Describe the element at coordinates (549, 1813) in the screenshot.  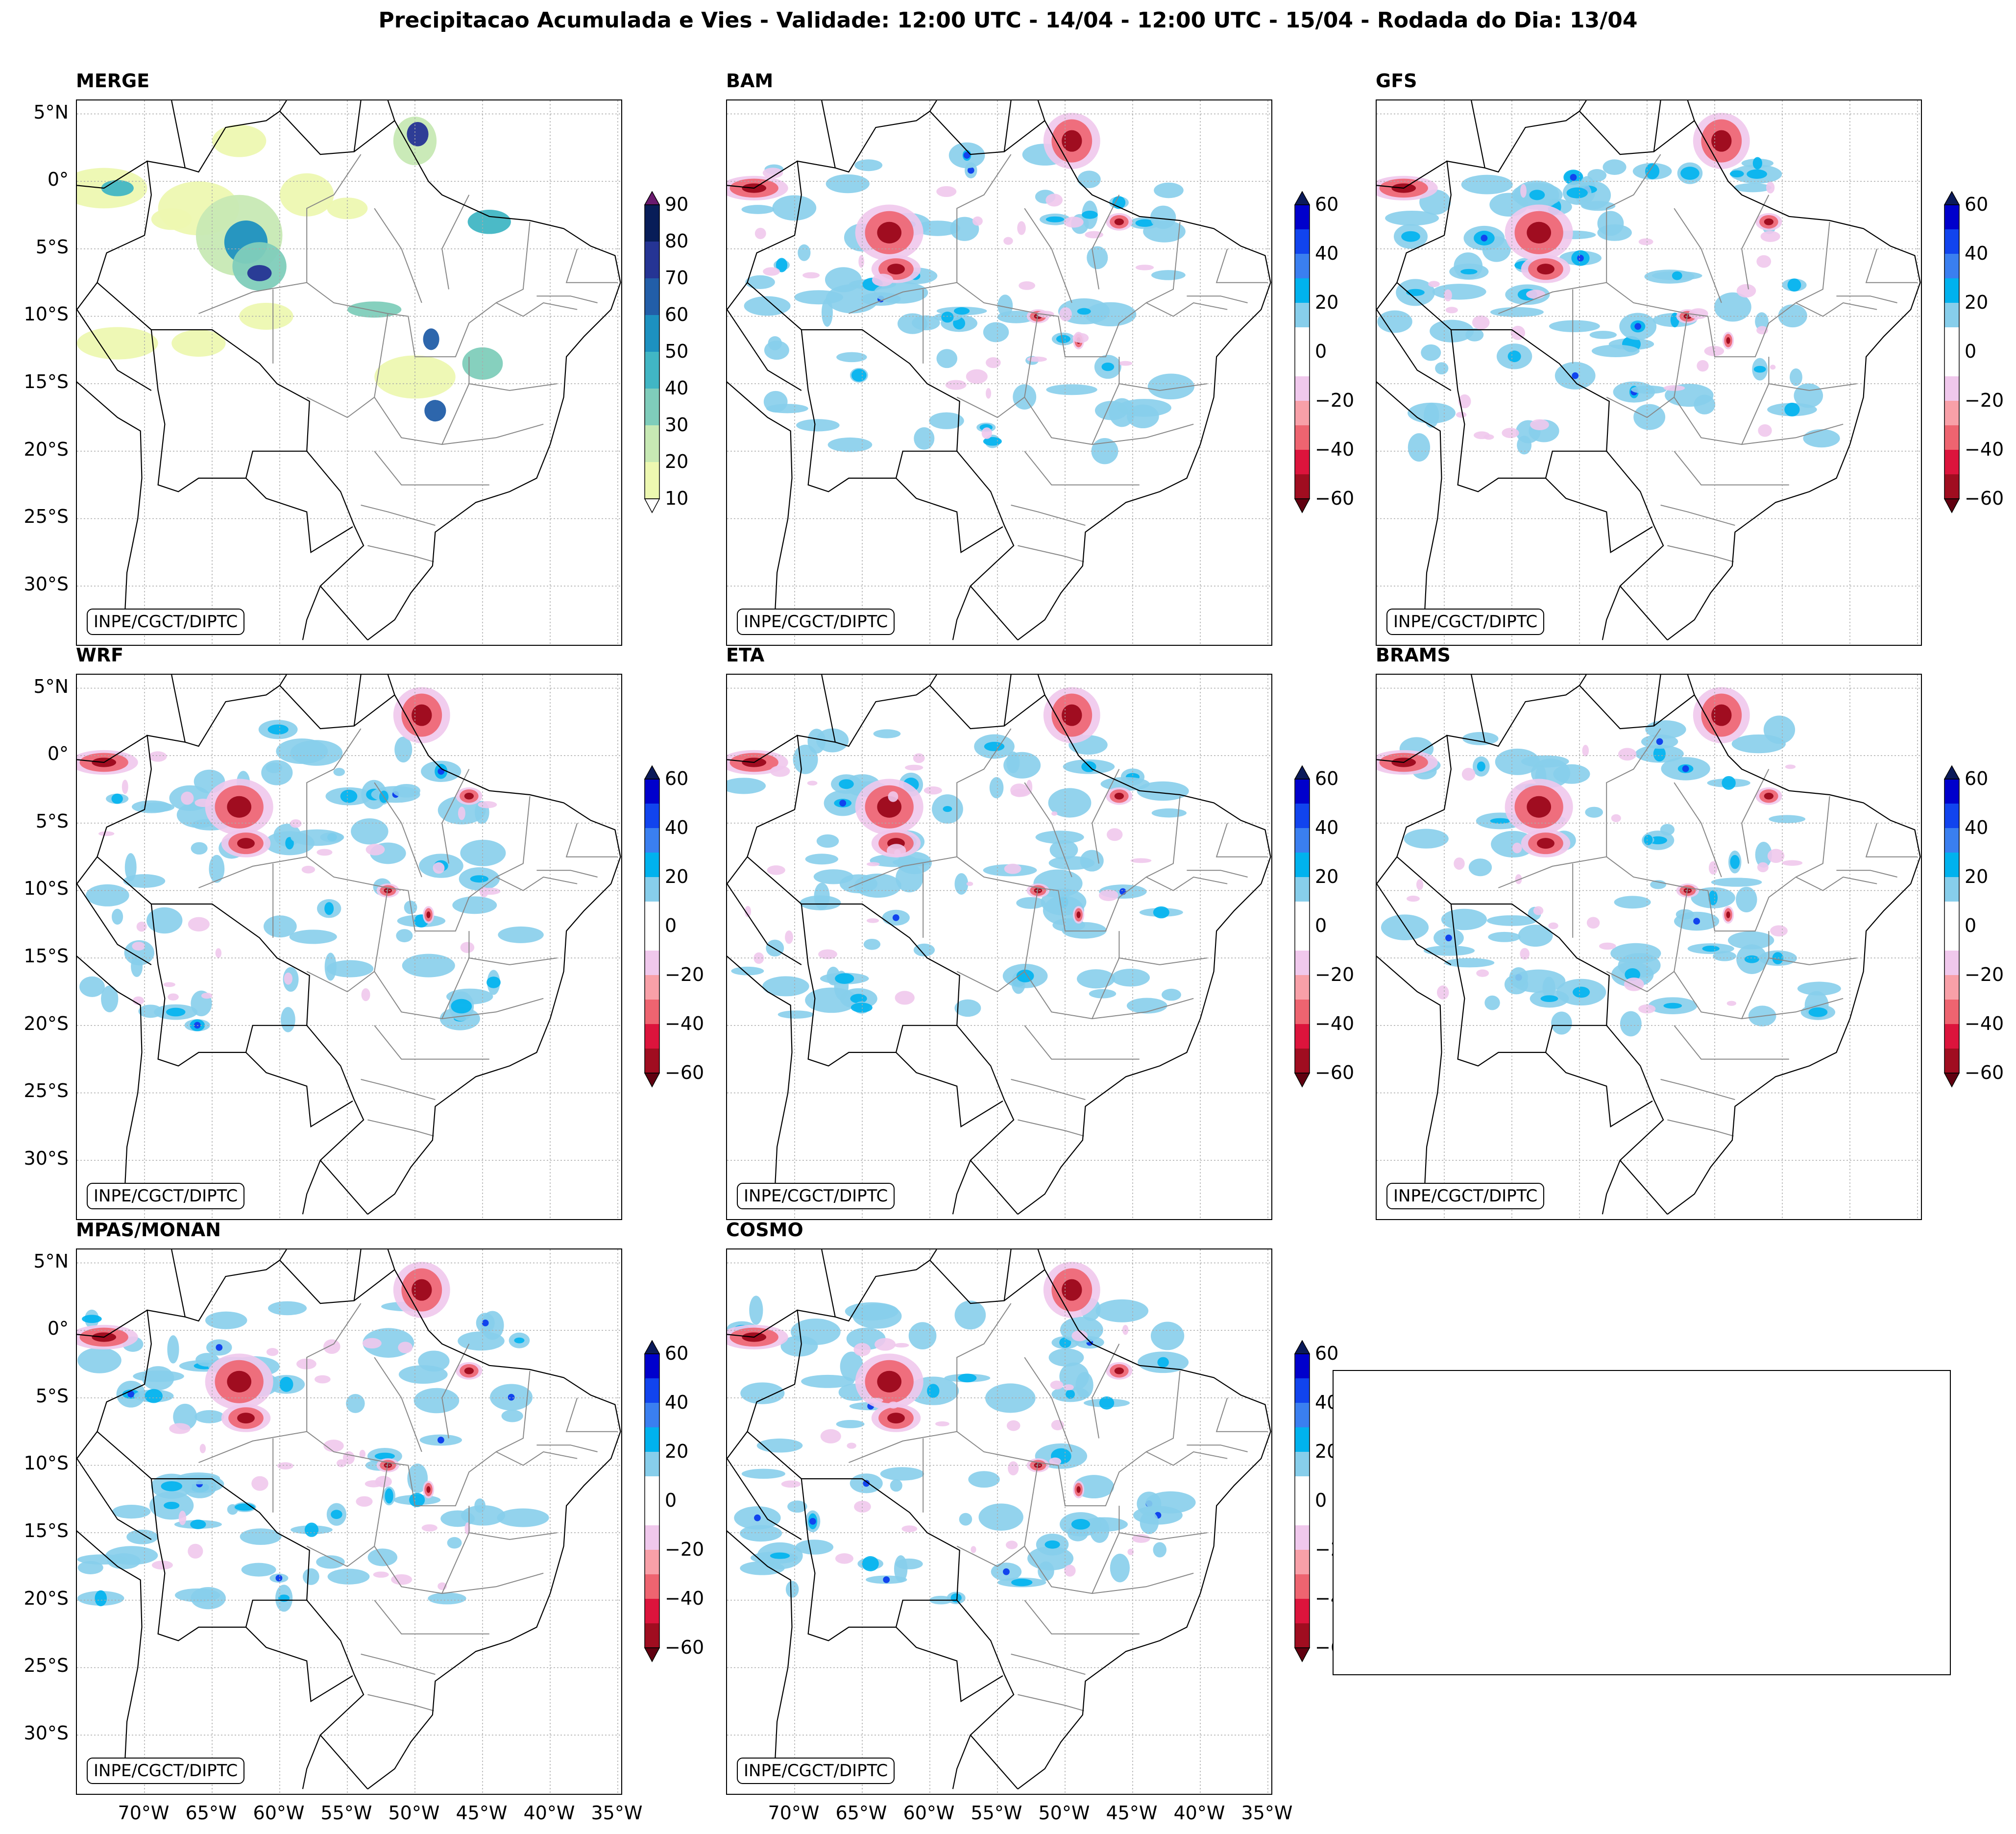
I see `lon-tick-label: 40°W` at that location.